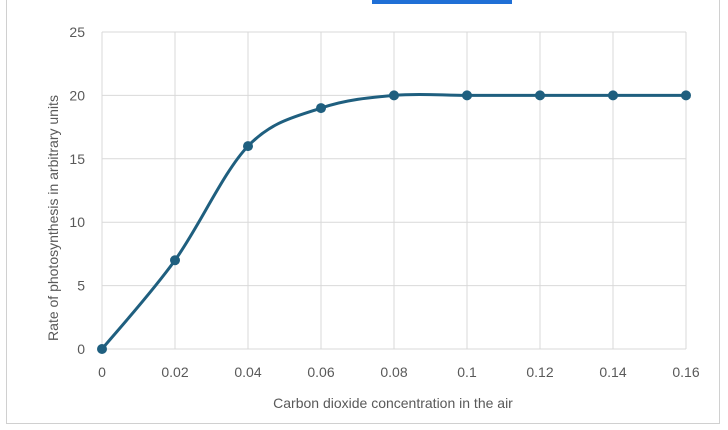 The image size is (728, 430). What do you see at coordinates (81, 286) in the screenshot?
I see `y-tick-label: 5` at bounding box center [81, 286].